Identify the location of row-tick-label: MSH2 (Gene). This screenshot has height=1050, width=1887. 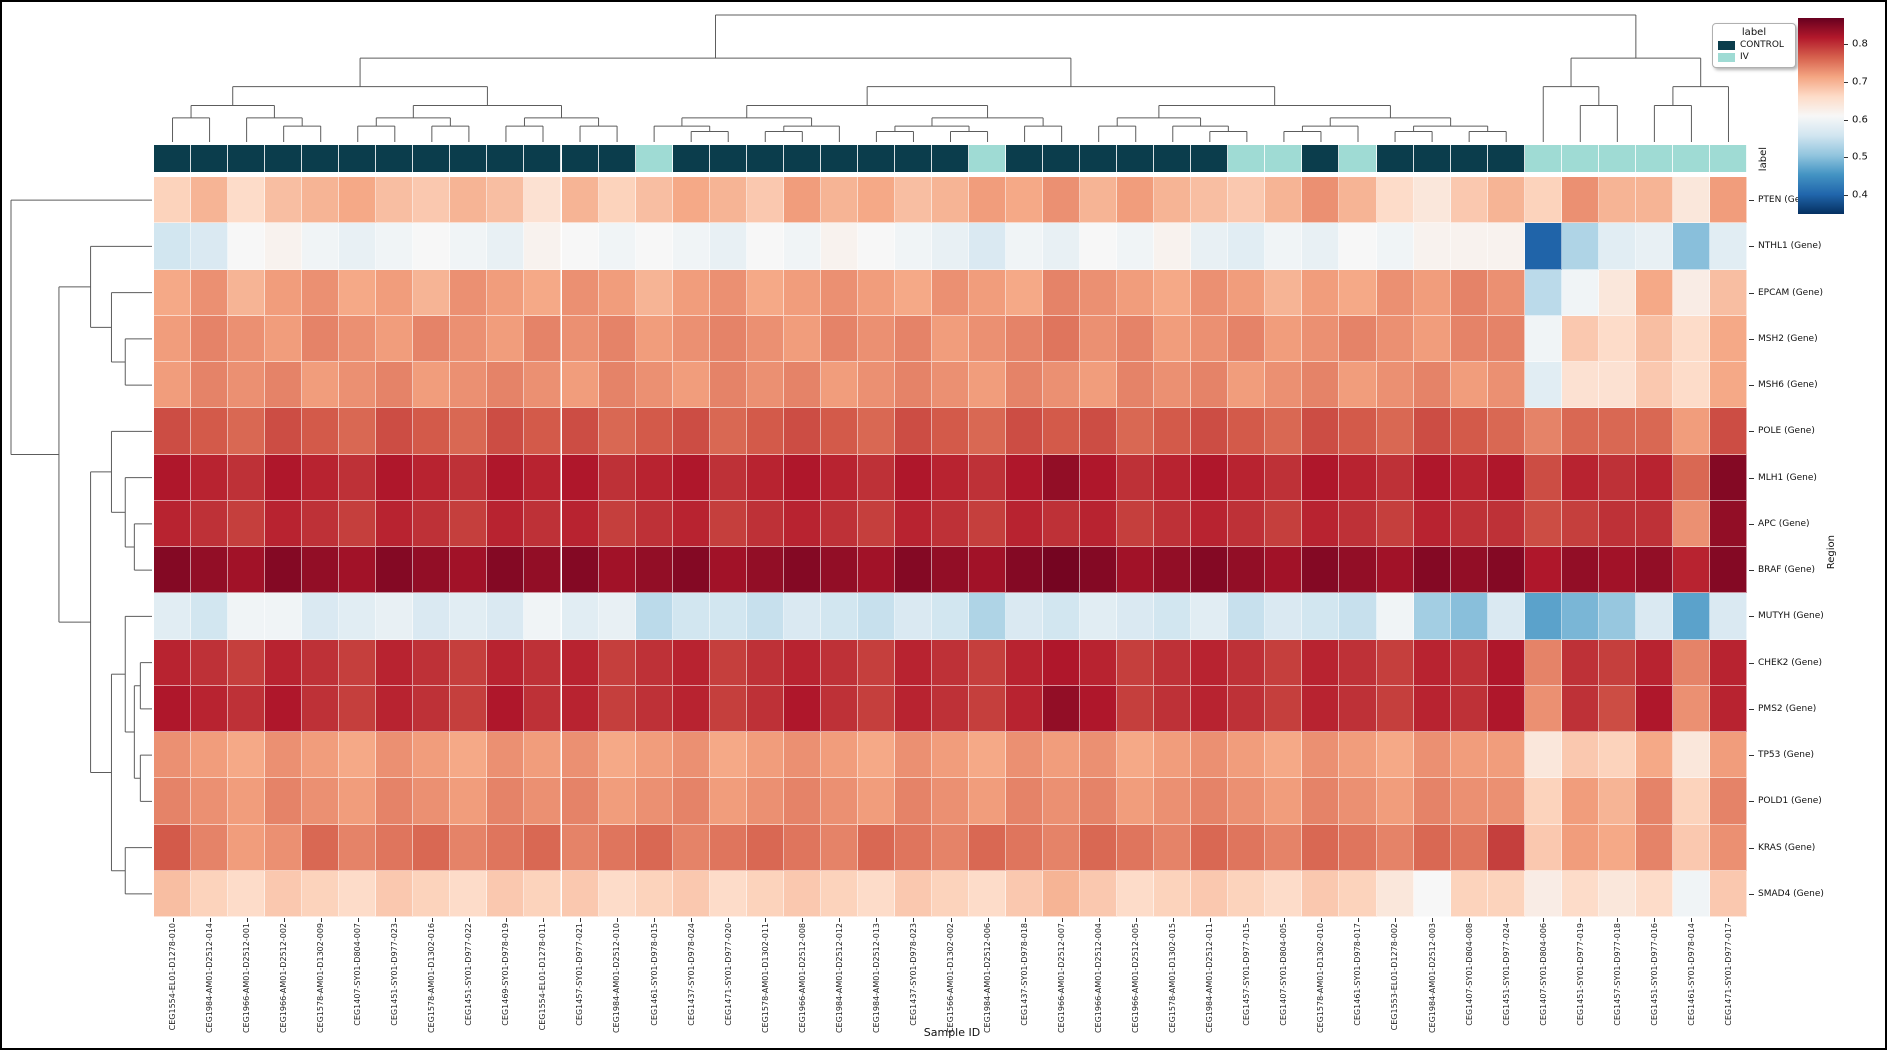
(1788, 338).